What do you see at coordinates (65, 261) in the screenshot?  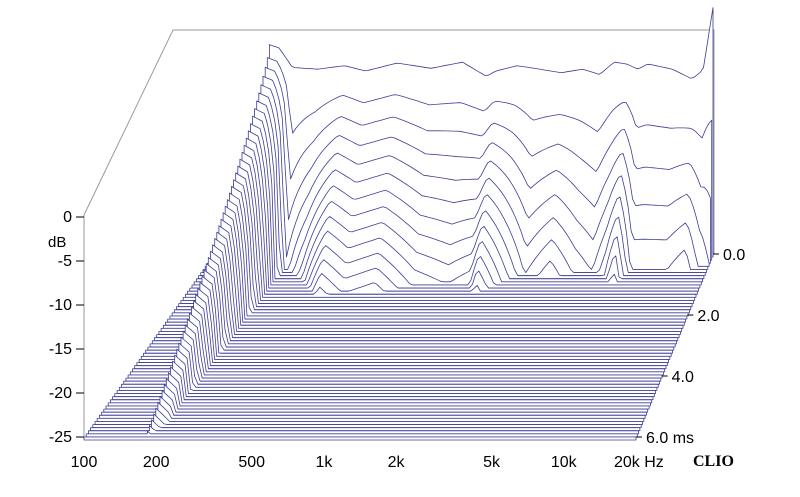 I see `y-tick-label: -5` at bounding box center [65, 261].